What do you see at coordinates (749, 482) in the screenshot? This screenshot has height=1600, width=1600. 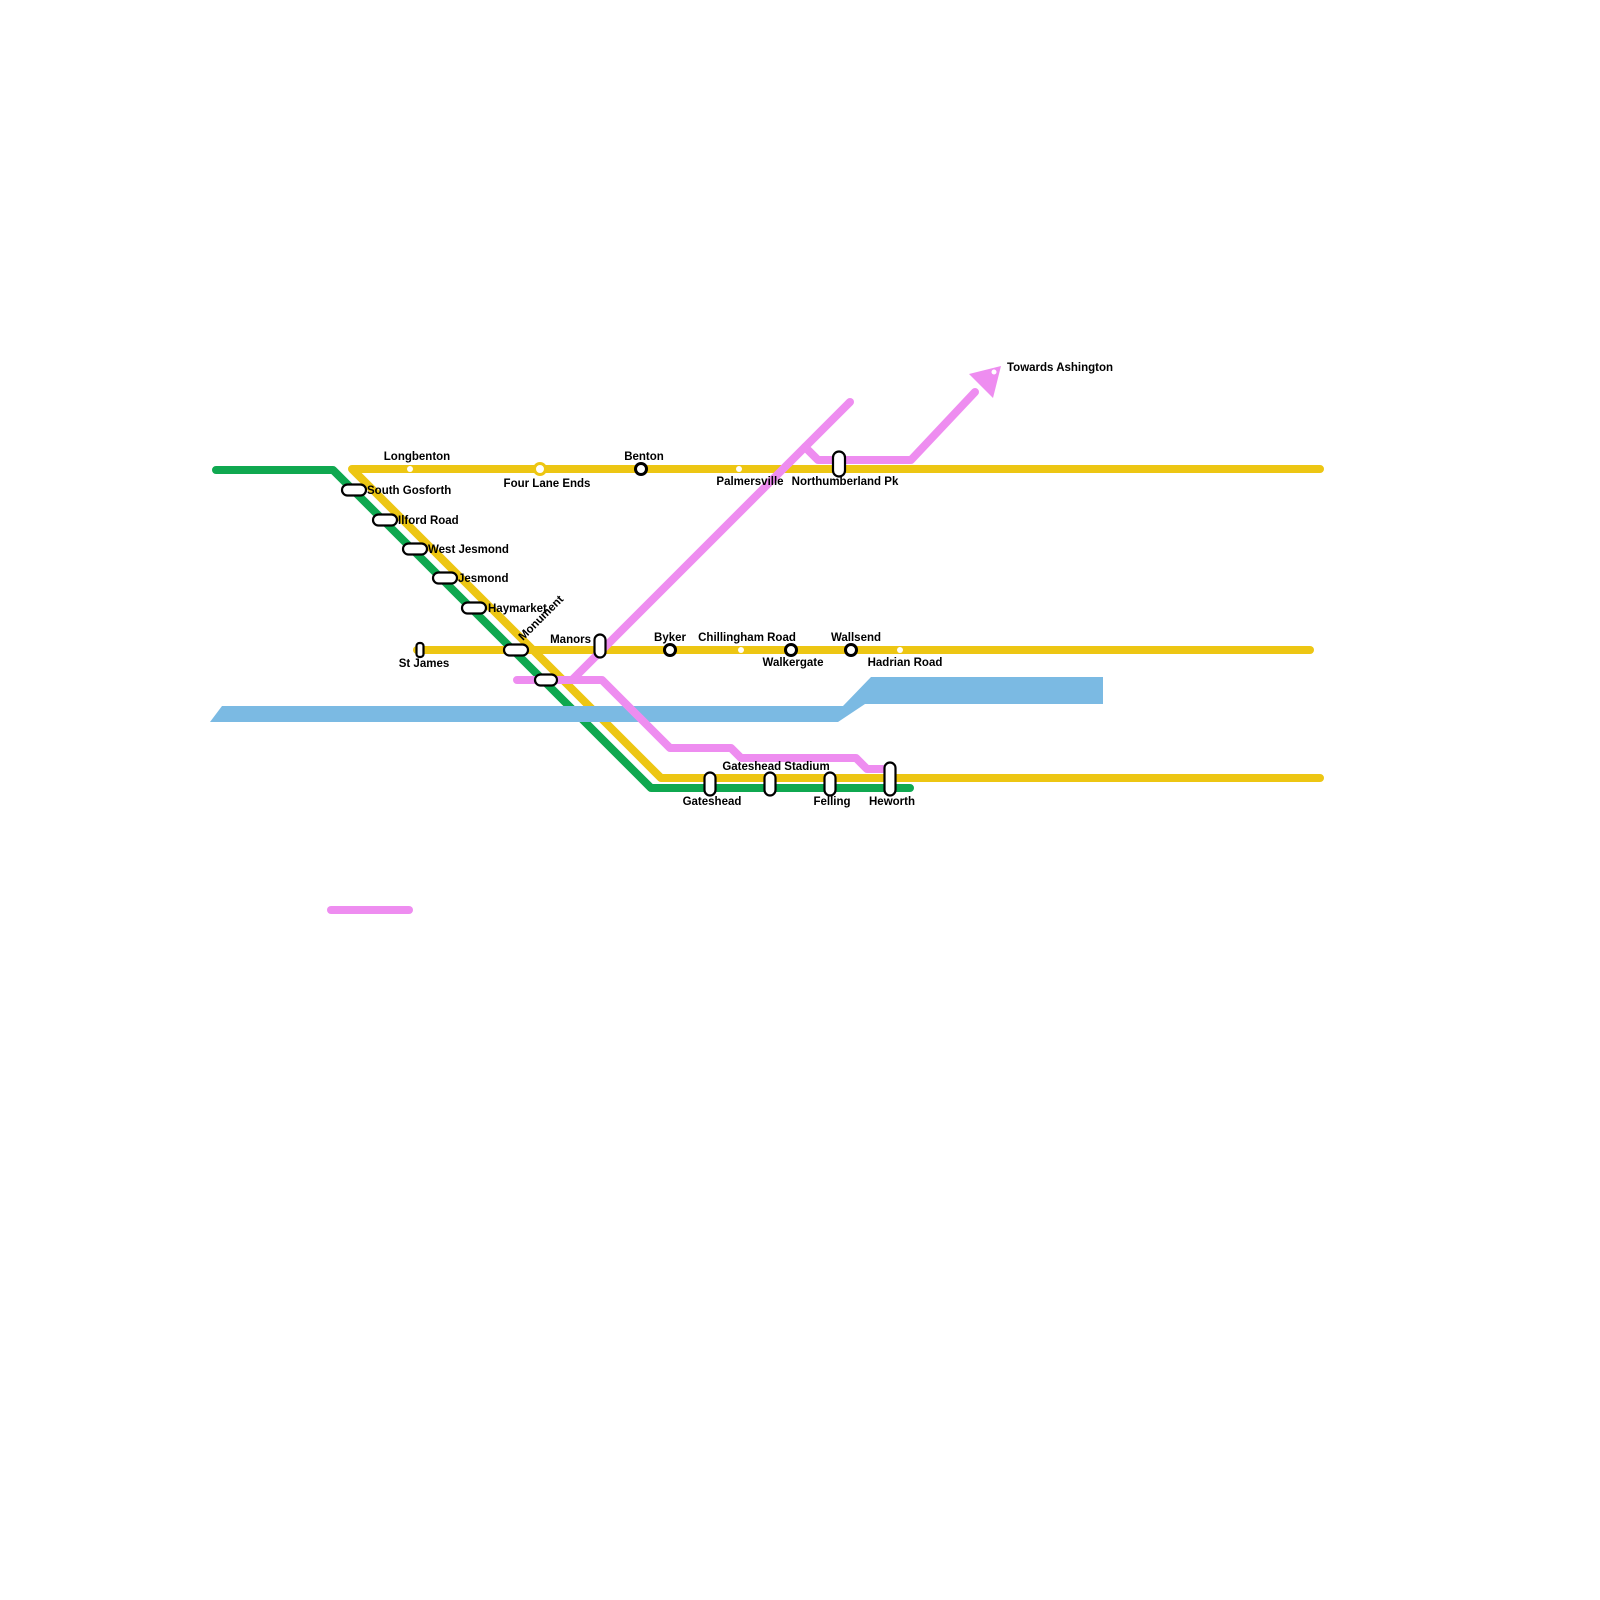 I see `station-label-palmersville: Palmersville` at bounding box center [749, 482].